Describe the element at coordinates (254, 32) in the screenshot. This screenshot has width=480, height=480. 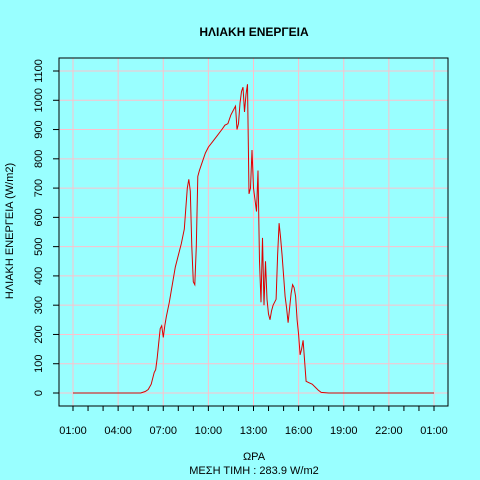
I see `chart-title: ΗΛΙΑΚΗ ΕΝΕΡΓΕΙΑ` at that location.